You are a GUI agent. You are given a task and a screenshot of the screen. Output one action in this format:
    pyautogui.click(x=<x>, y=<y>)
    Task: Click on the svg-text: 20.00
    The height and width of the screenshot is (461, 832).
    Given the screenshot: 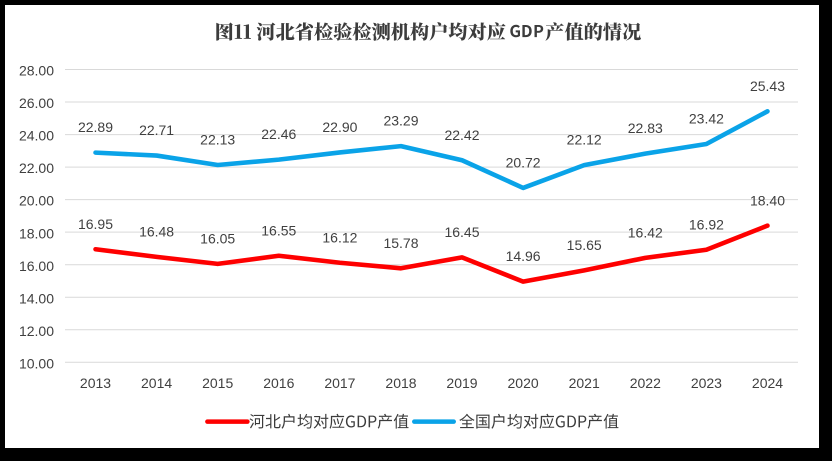 What is the action you would take?
    pyautogui.click(x=36, y=201)
    